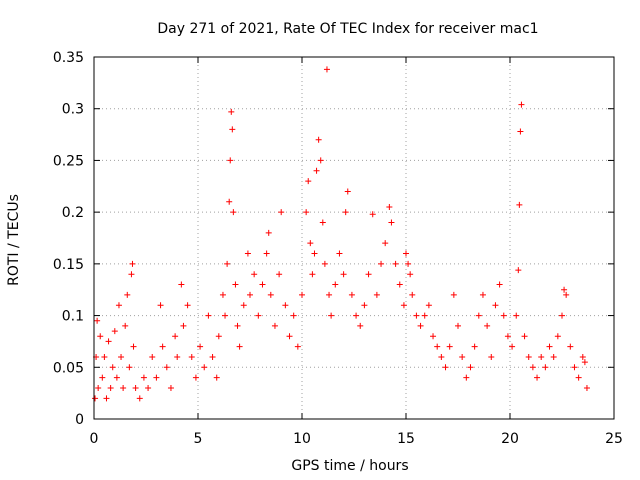  I want to click on y-tick-label: 0.1, so click(73, 317).